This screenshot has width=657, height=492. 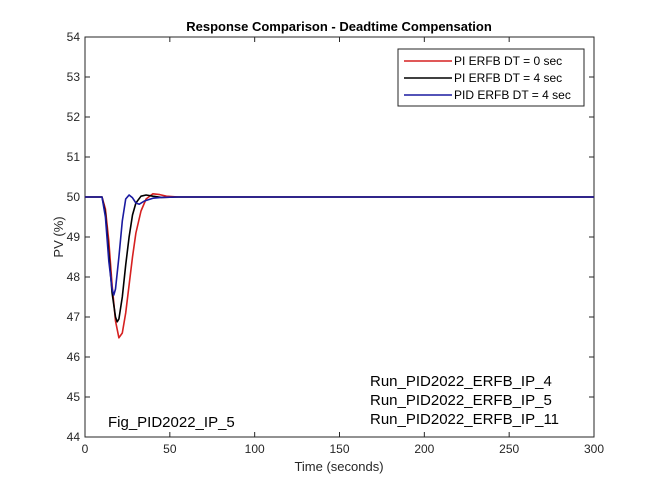 What do you see at coordinates (74, 397) in the screenshot?
I see `y-tick-label: 45` at bounding box center [74, 397].